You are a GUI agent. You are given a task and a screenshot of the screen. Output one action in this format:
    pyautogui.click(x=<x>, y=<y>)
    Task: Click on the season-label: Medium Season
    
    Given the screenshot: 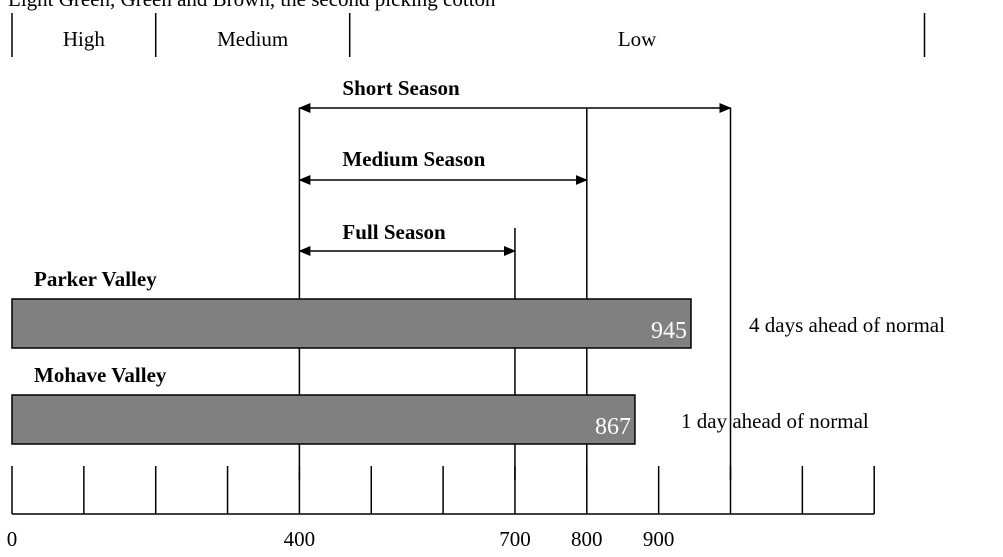 What is the action you would take?
    pyautogui.click(x=413, y=159)
    